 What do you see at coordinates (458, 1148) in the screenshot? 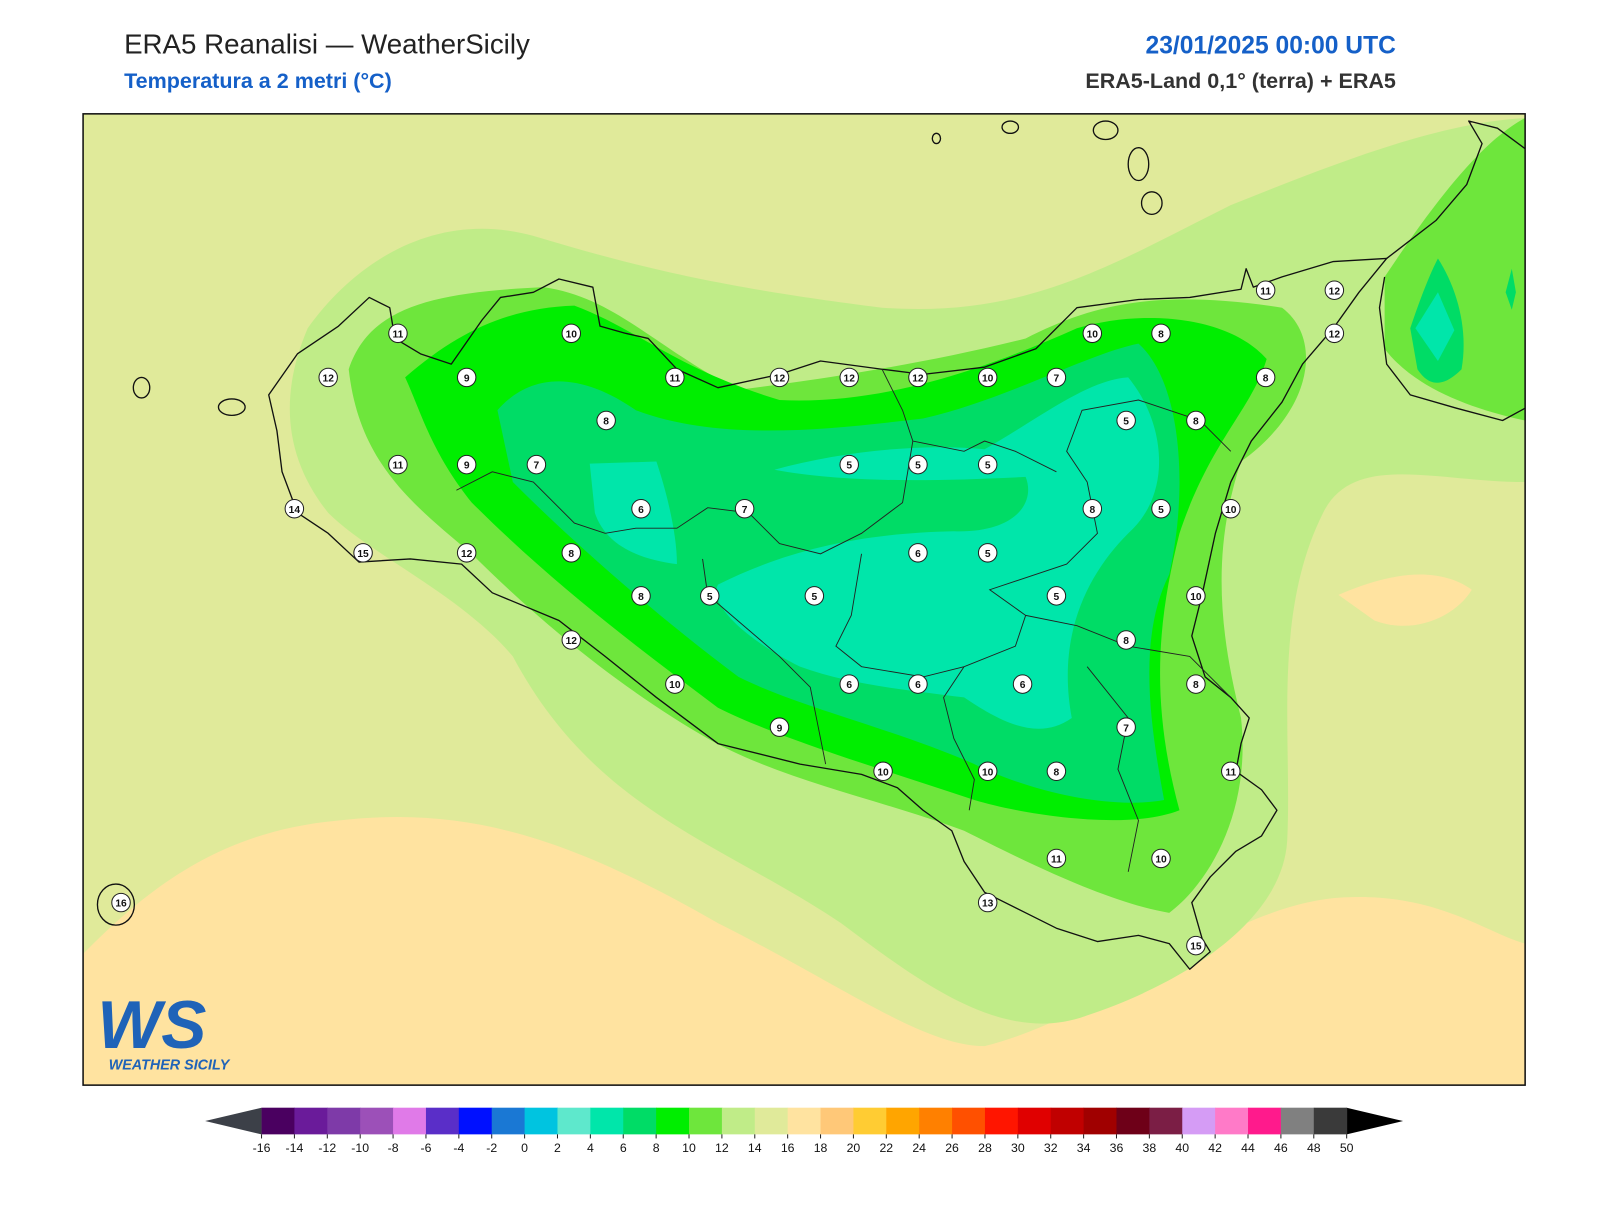
I see `colorbar-tick-label: -4` at bounding box center [458, 1148].